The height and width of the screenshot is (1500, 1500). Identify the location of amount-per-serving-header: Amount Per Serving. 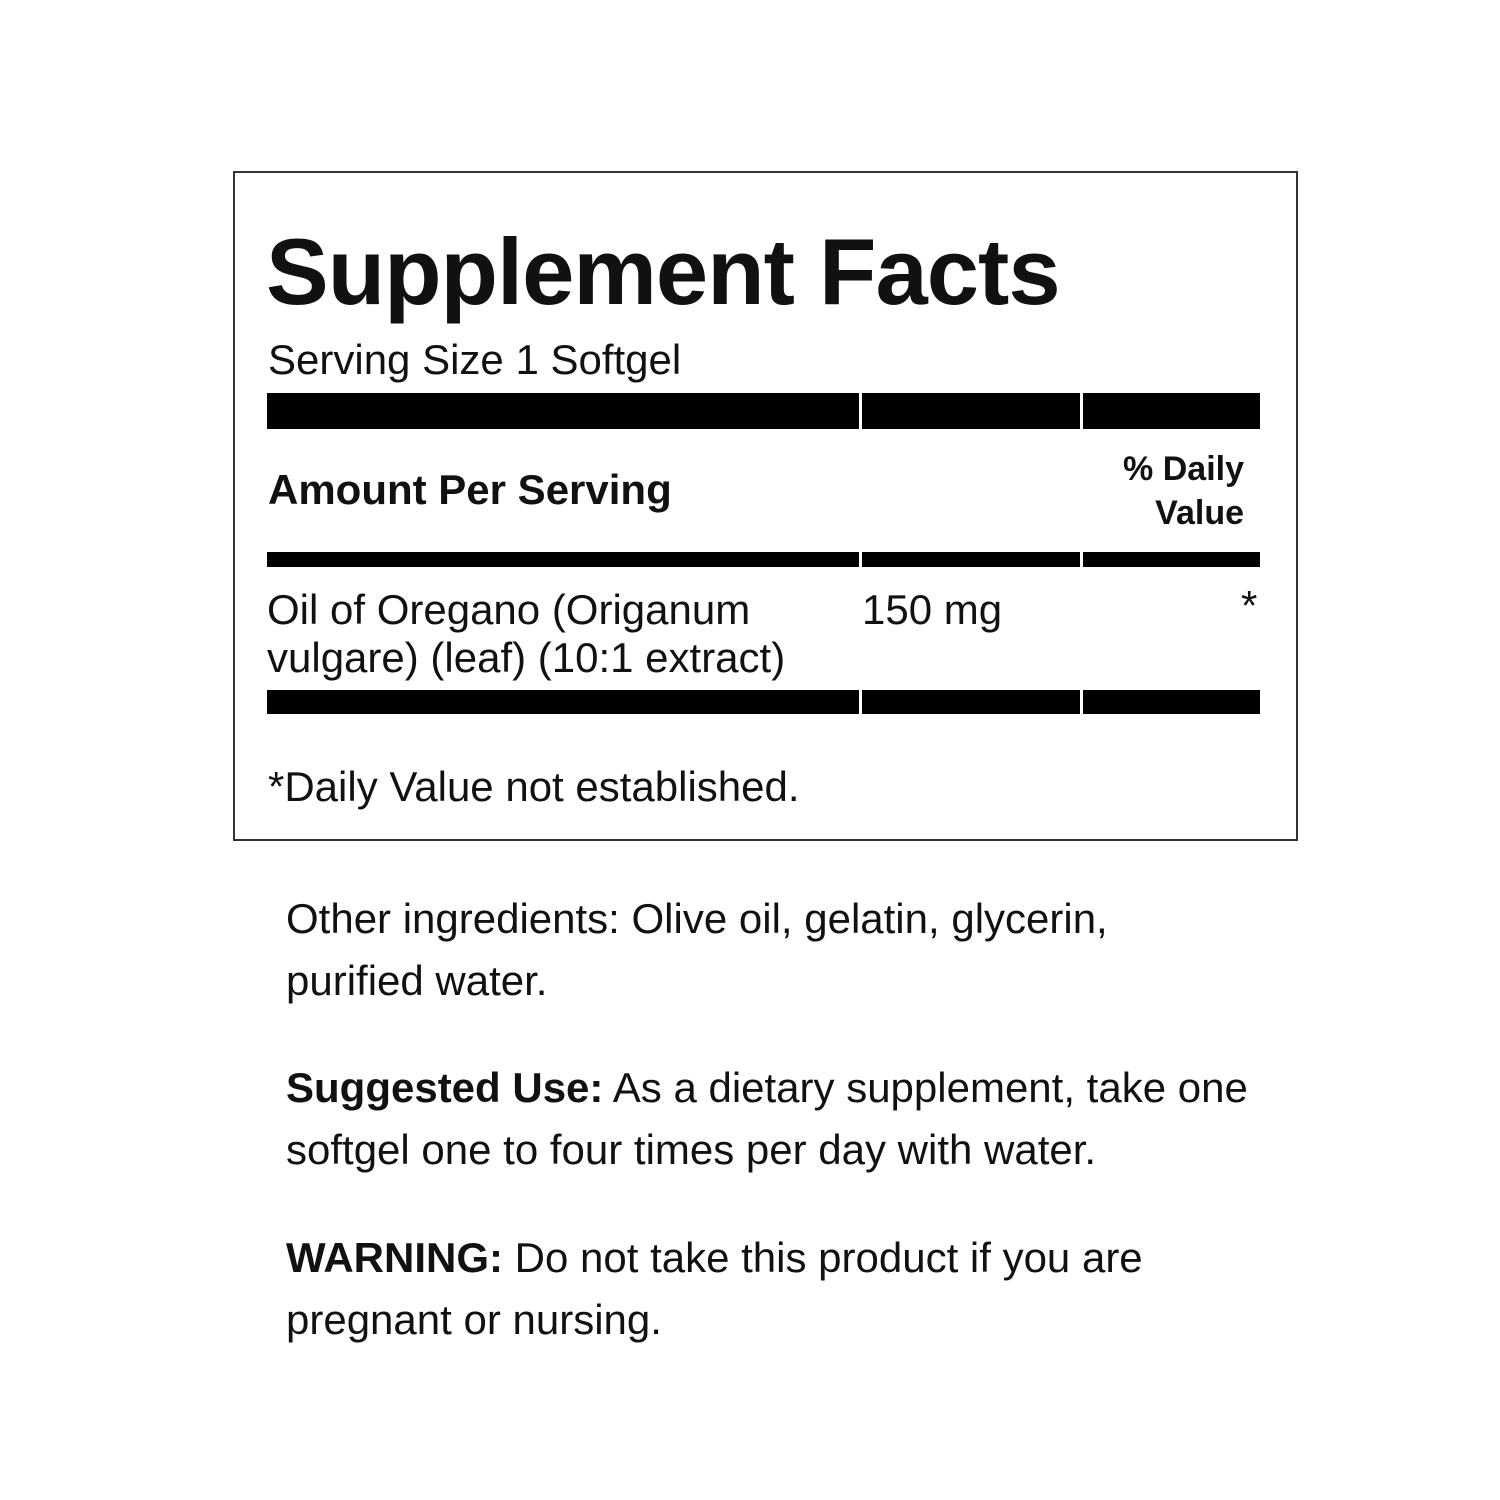
(470, 489).